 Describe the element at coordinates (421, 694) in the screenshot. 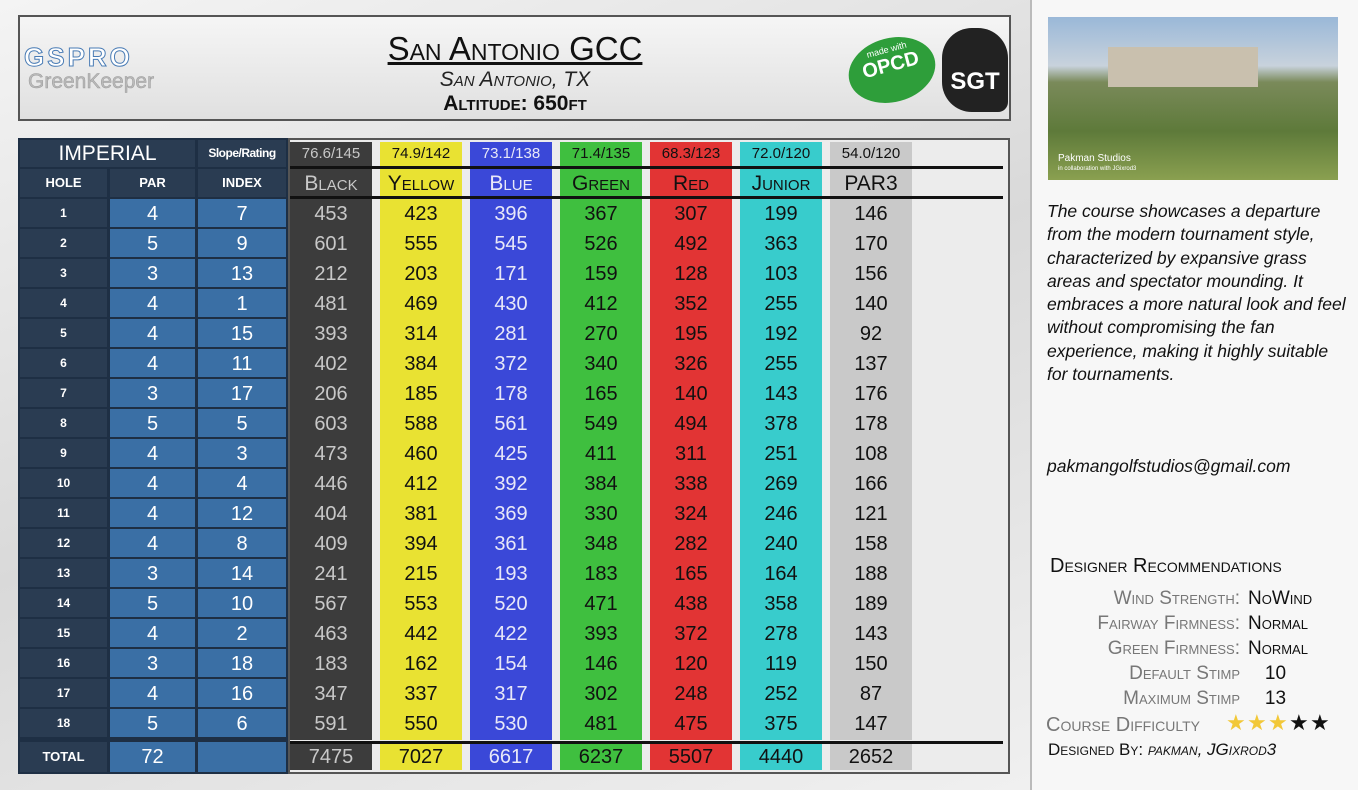

I see `yardage: 337` at that location.